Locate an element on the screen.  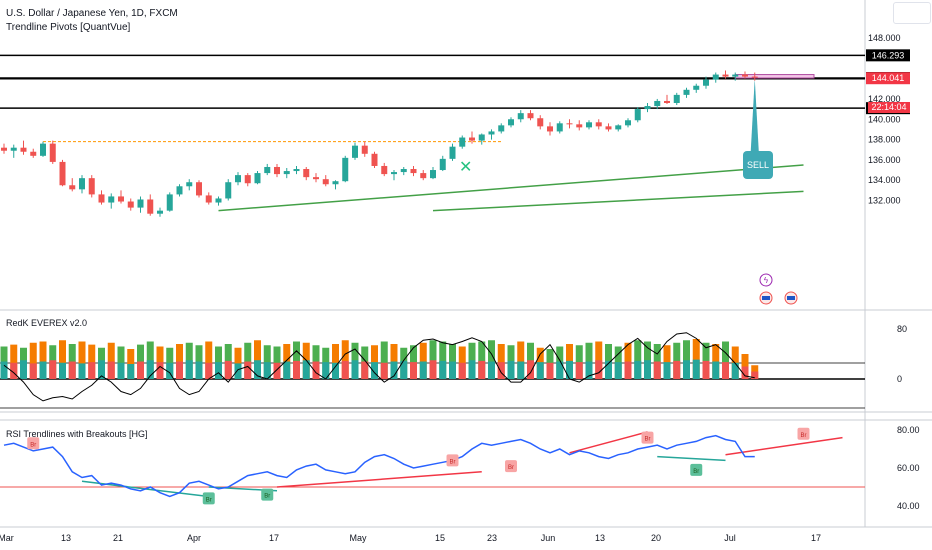
time-tick-label: 17 is located at coordinates (816, 538).